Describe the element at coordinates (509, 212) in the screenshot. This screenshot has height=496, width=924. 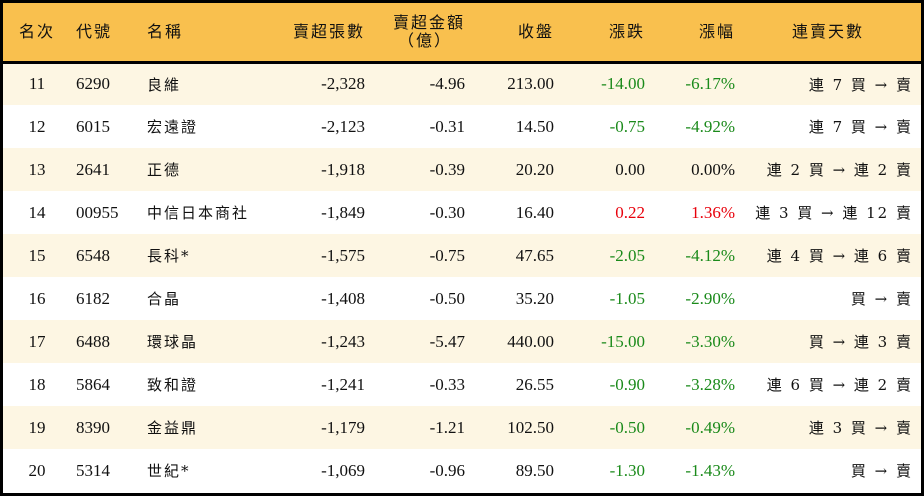
I see `cell-close: 16.40` at that location.